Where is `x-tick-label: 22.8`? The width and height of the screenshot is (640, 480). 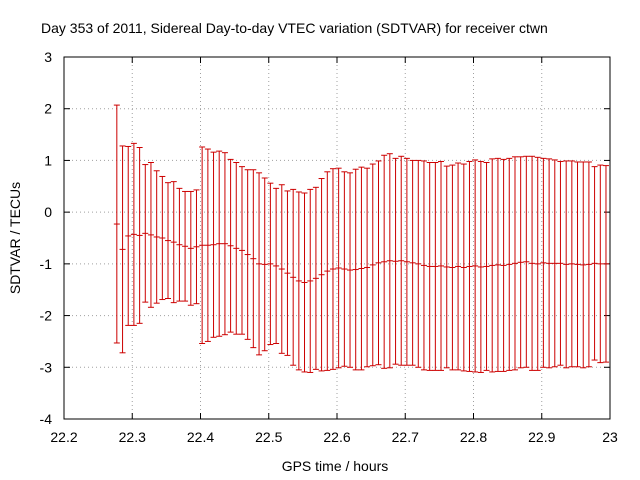
x-tick-label: 22.8 is located at coordinates (473, 437).